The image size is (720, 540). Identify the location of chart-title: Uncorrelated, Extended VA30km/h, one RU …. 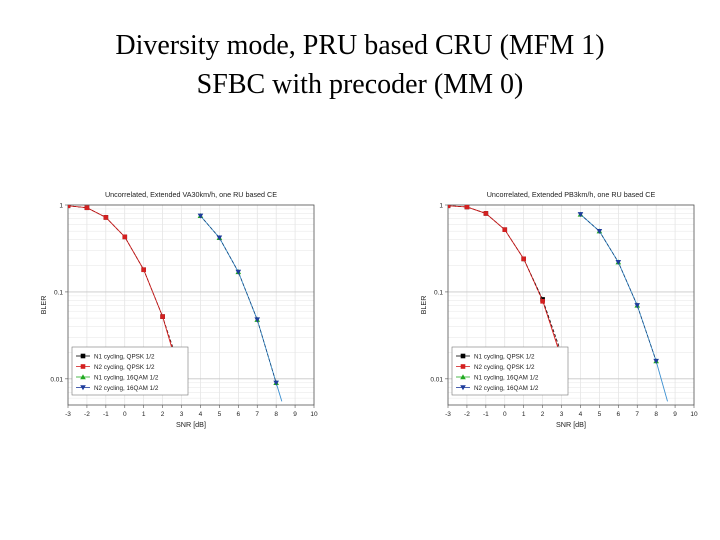
(191, 194).